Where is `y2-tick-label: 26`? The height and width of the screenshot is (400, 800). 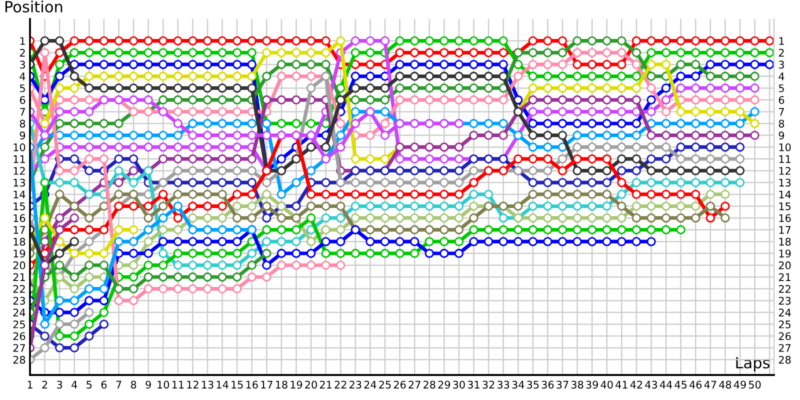 y2-tick-label: 26 is located at coordinates (784, 336).